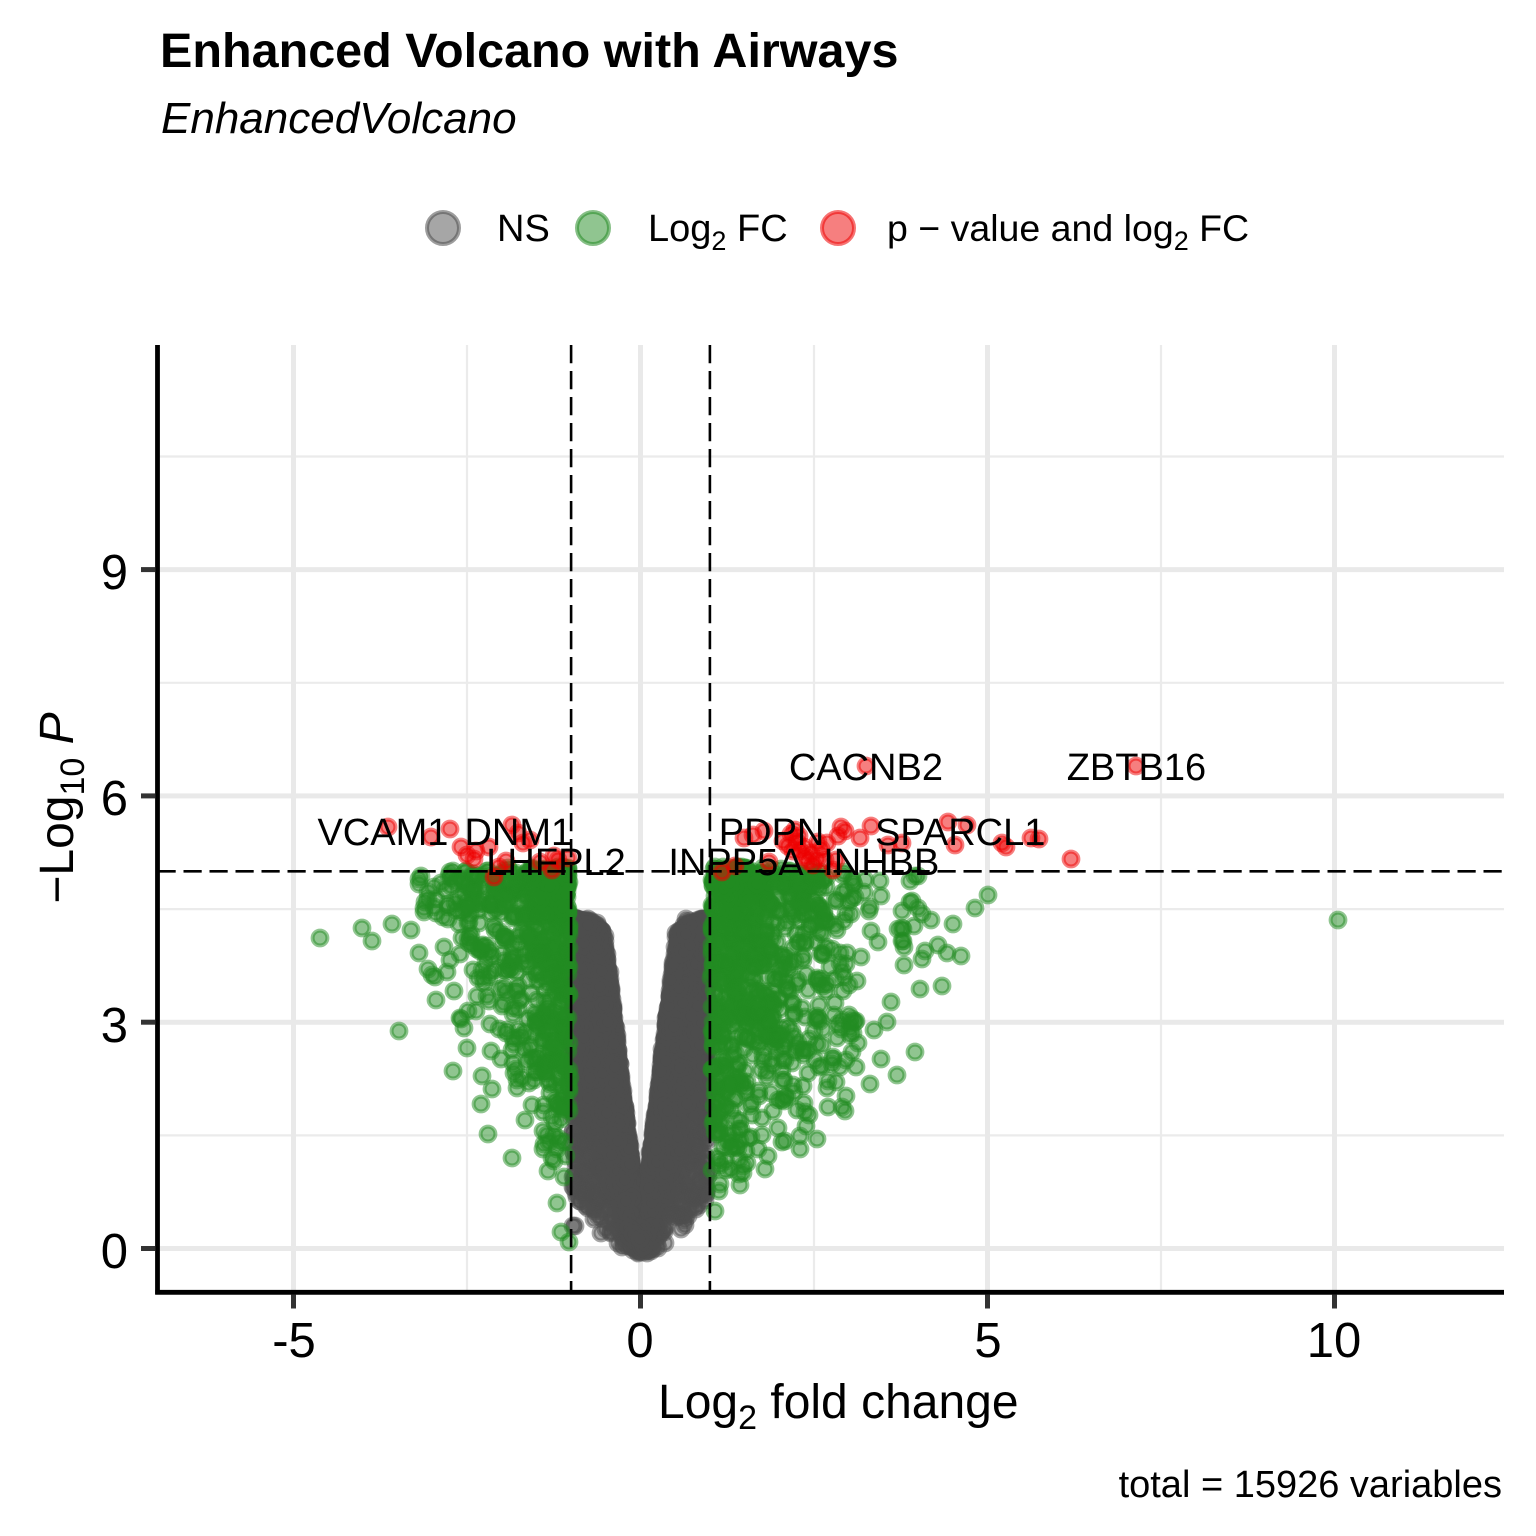  I want to click on svg-text: −Log10 P, so click(61, 807).